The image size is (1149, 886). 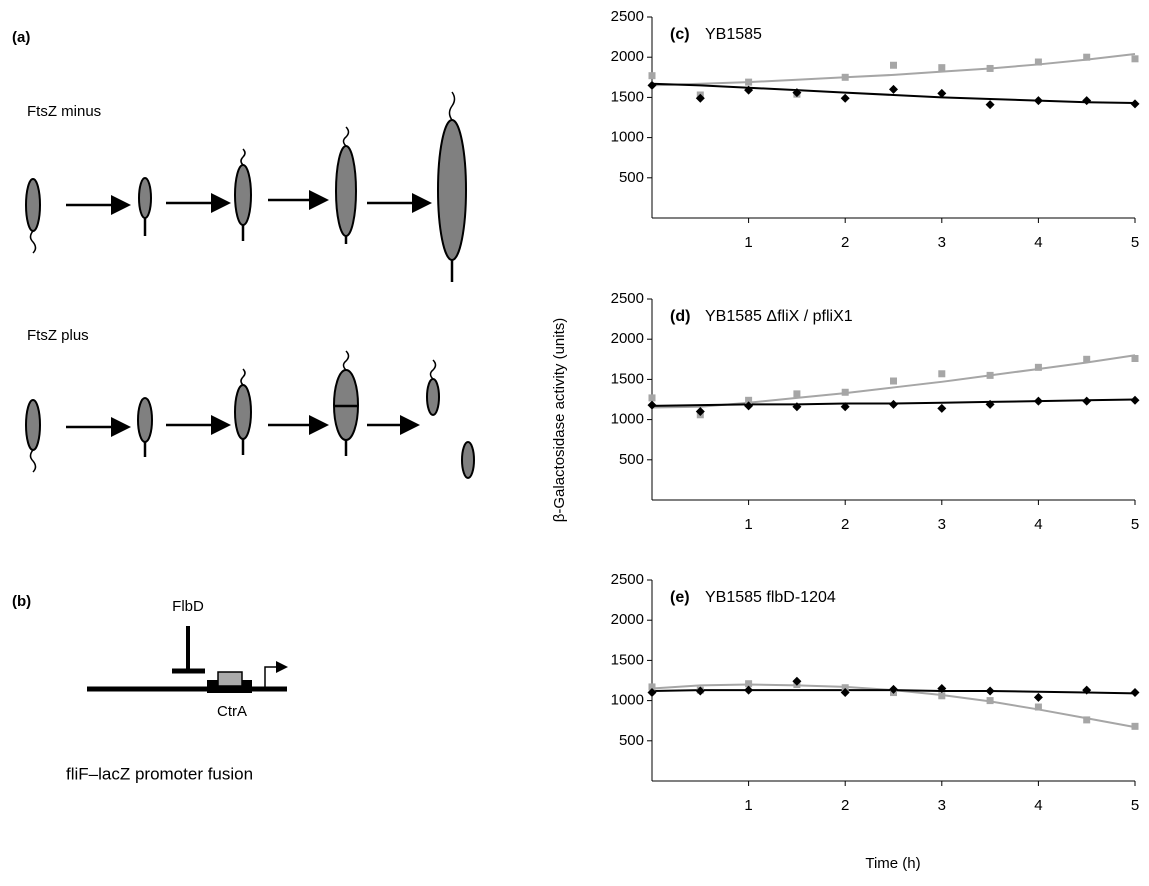 I want to click on panel-label: (a), so click(x=21, y=37).